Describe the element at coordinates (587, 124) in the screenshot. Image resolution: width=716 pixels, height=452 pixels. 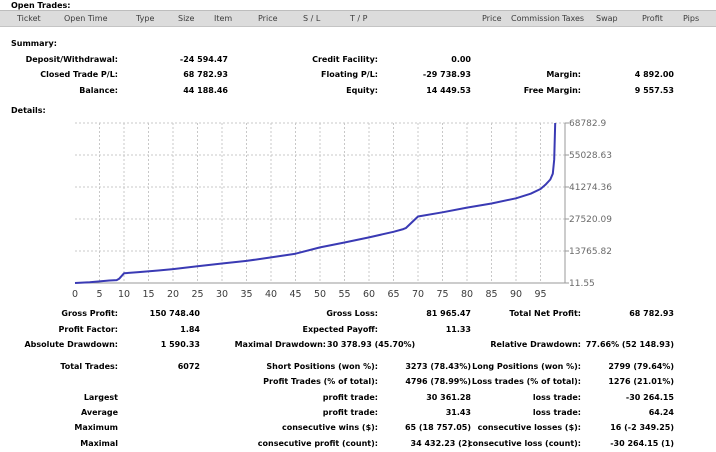
I see `y-tick-label: 68782.9` at that location.